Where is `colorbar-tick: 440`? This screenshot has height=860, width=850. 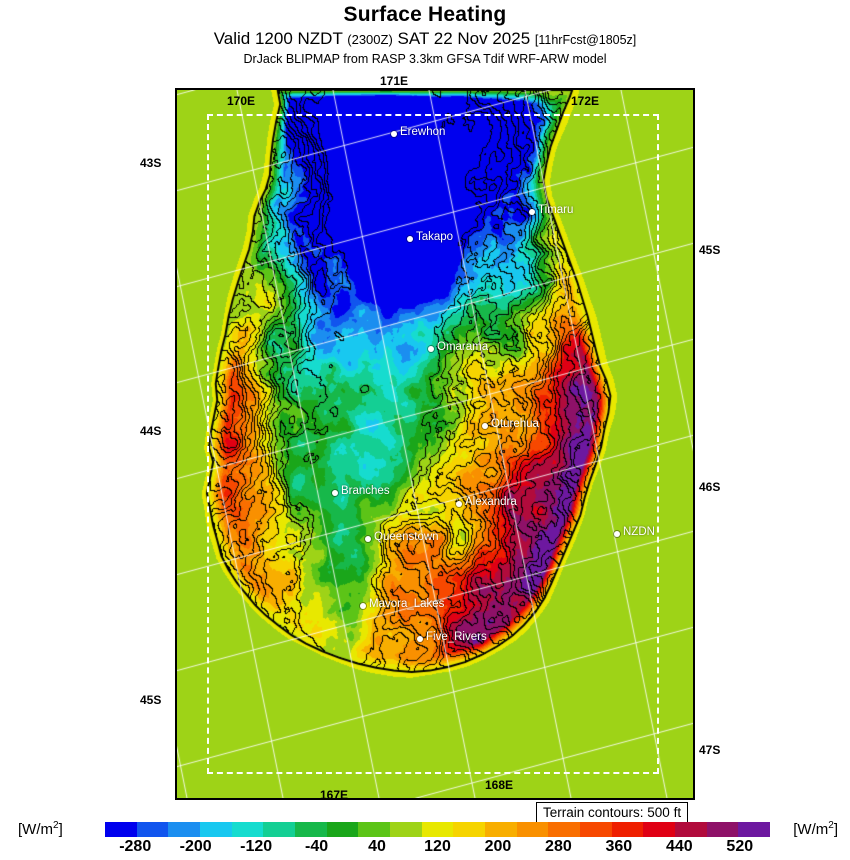 colorbar-tick: 440 is located at coordinates (679, 846).